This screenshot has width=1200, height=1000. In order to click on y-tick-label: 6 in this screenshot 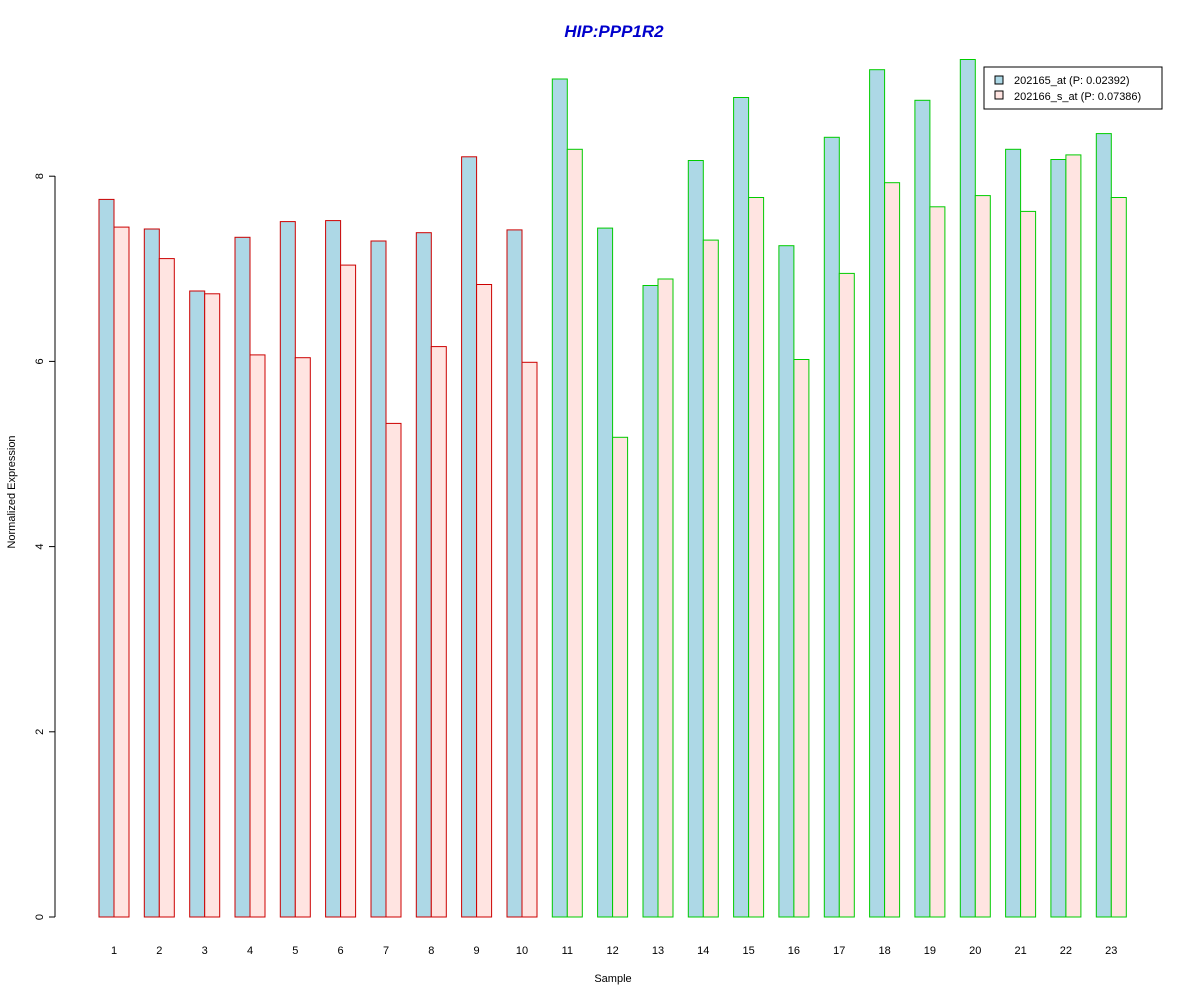, I will do `click(40, 361)`.